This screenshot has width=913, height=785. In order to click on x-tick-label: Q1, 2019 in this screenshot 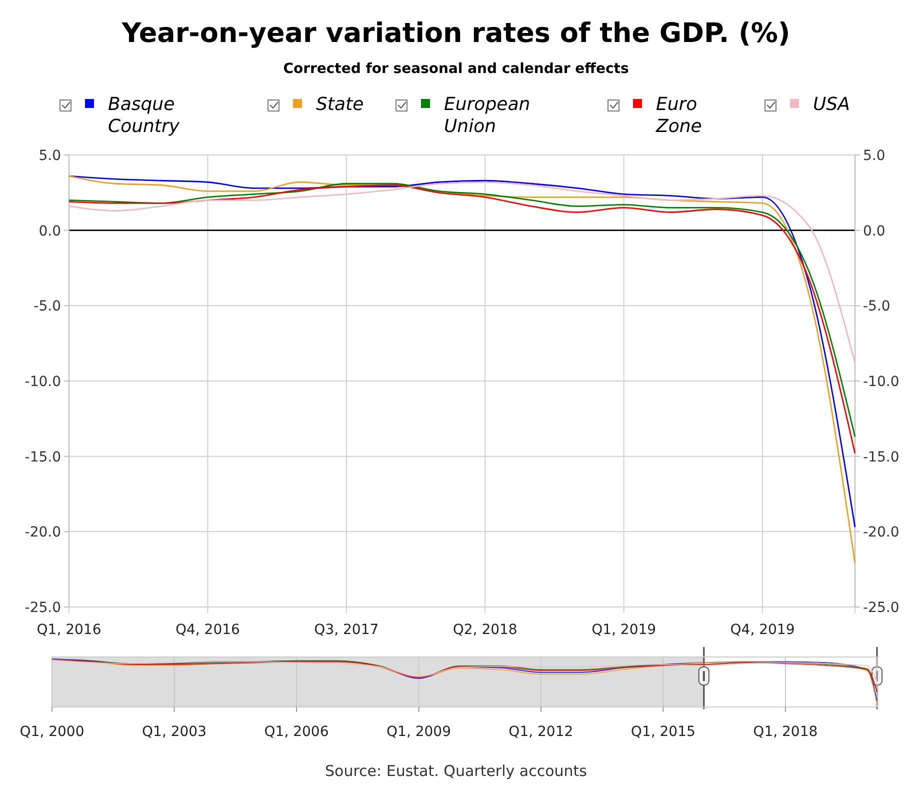, I will do `click(624, 630)`.